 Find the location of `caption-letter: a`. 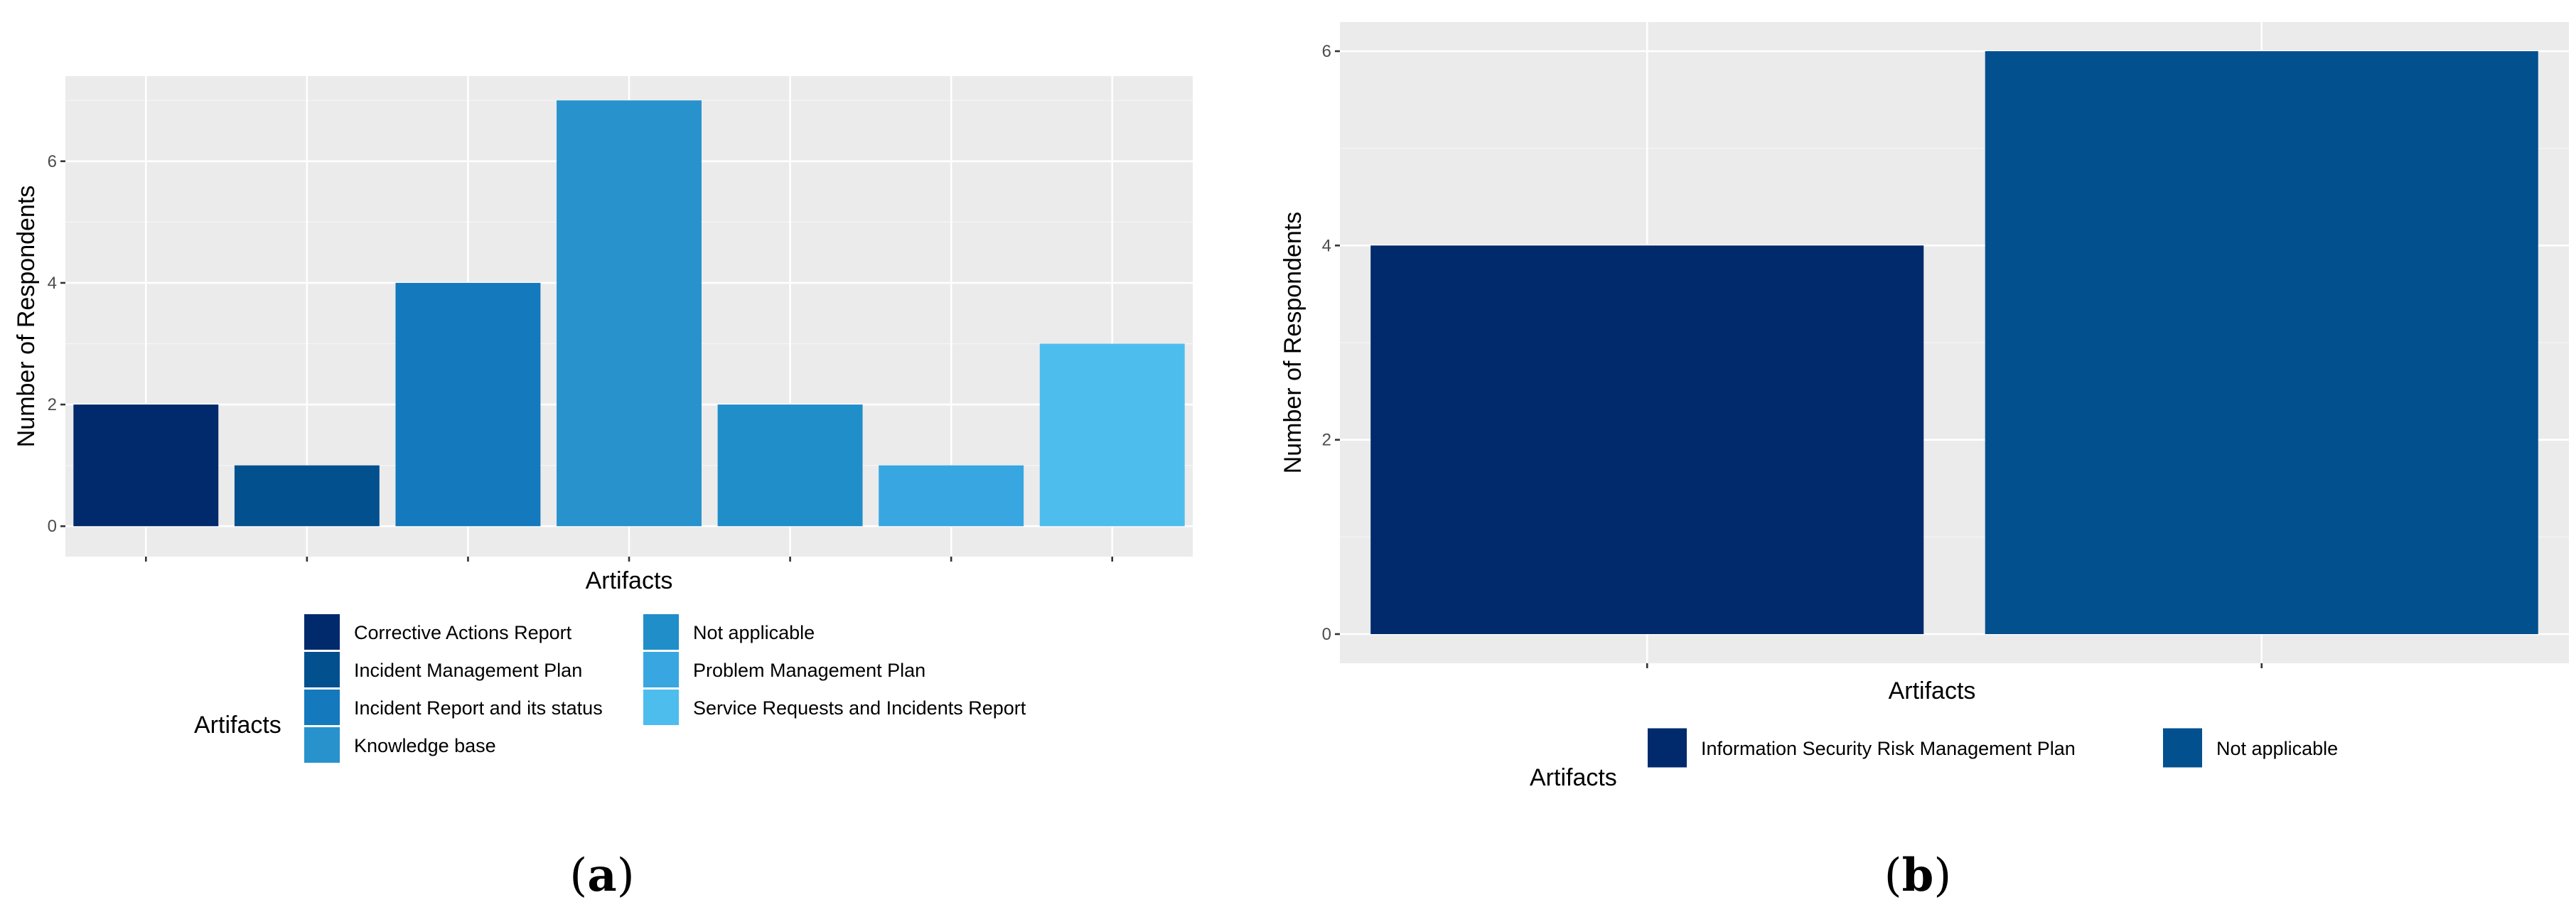

caption-letter: a is located at coordinates (601, 876).